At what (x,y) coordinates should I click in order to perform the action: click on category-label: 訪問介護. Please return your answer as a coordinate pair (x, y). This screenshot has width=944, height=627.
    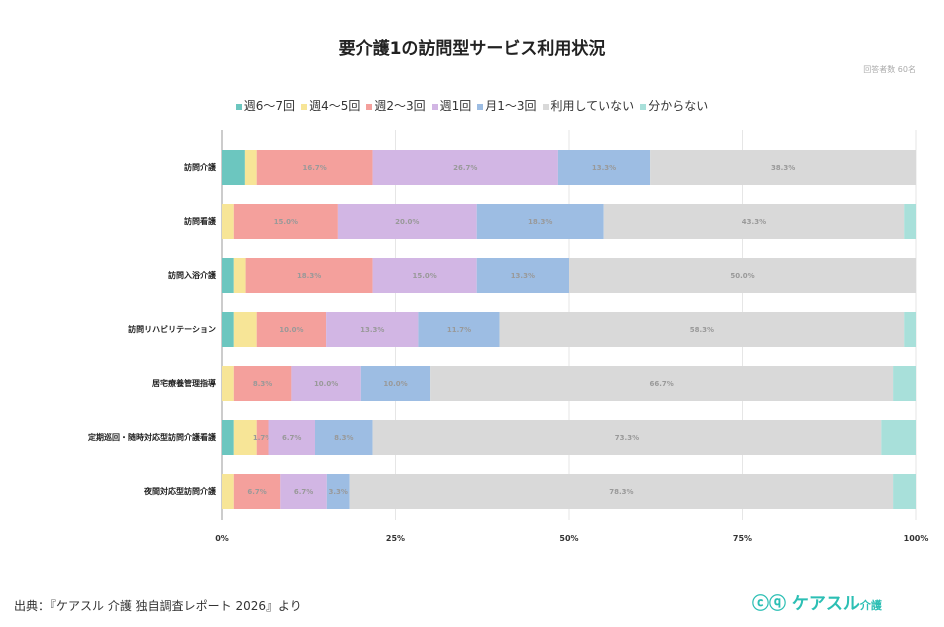
    Looking at the image, I should click on (200, 167).